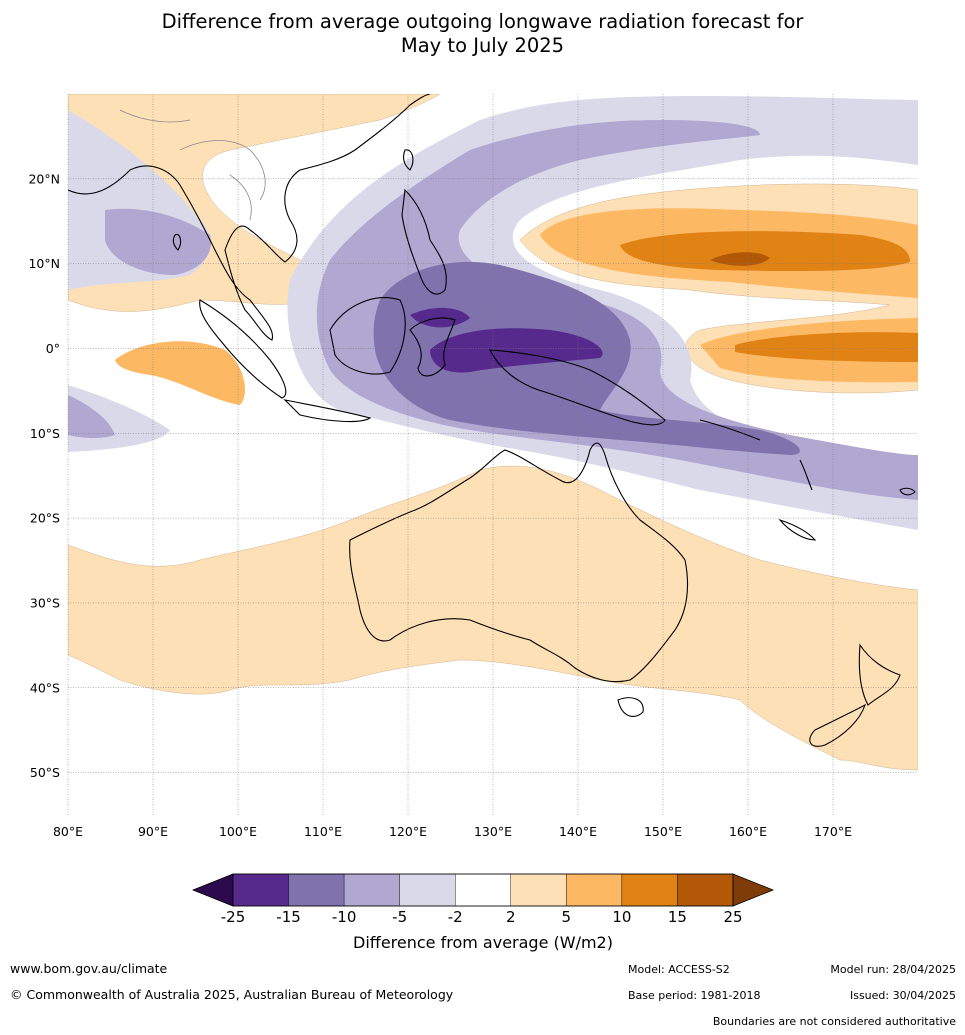 The image size is (965, 1035). Describe the element at coordinates (45, 772) in the screenshot. I see `lat-tick-label: 50°S` at that location.